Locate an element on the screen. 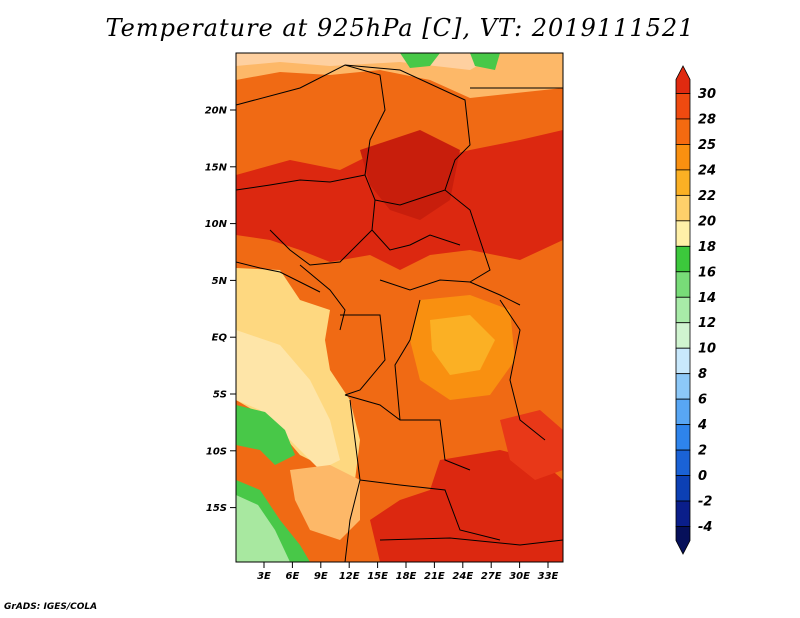 The height and width of the screenshot is (618, 800). lon-tick-label: 15E is located at coordinates (377, 576).